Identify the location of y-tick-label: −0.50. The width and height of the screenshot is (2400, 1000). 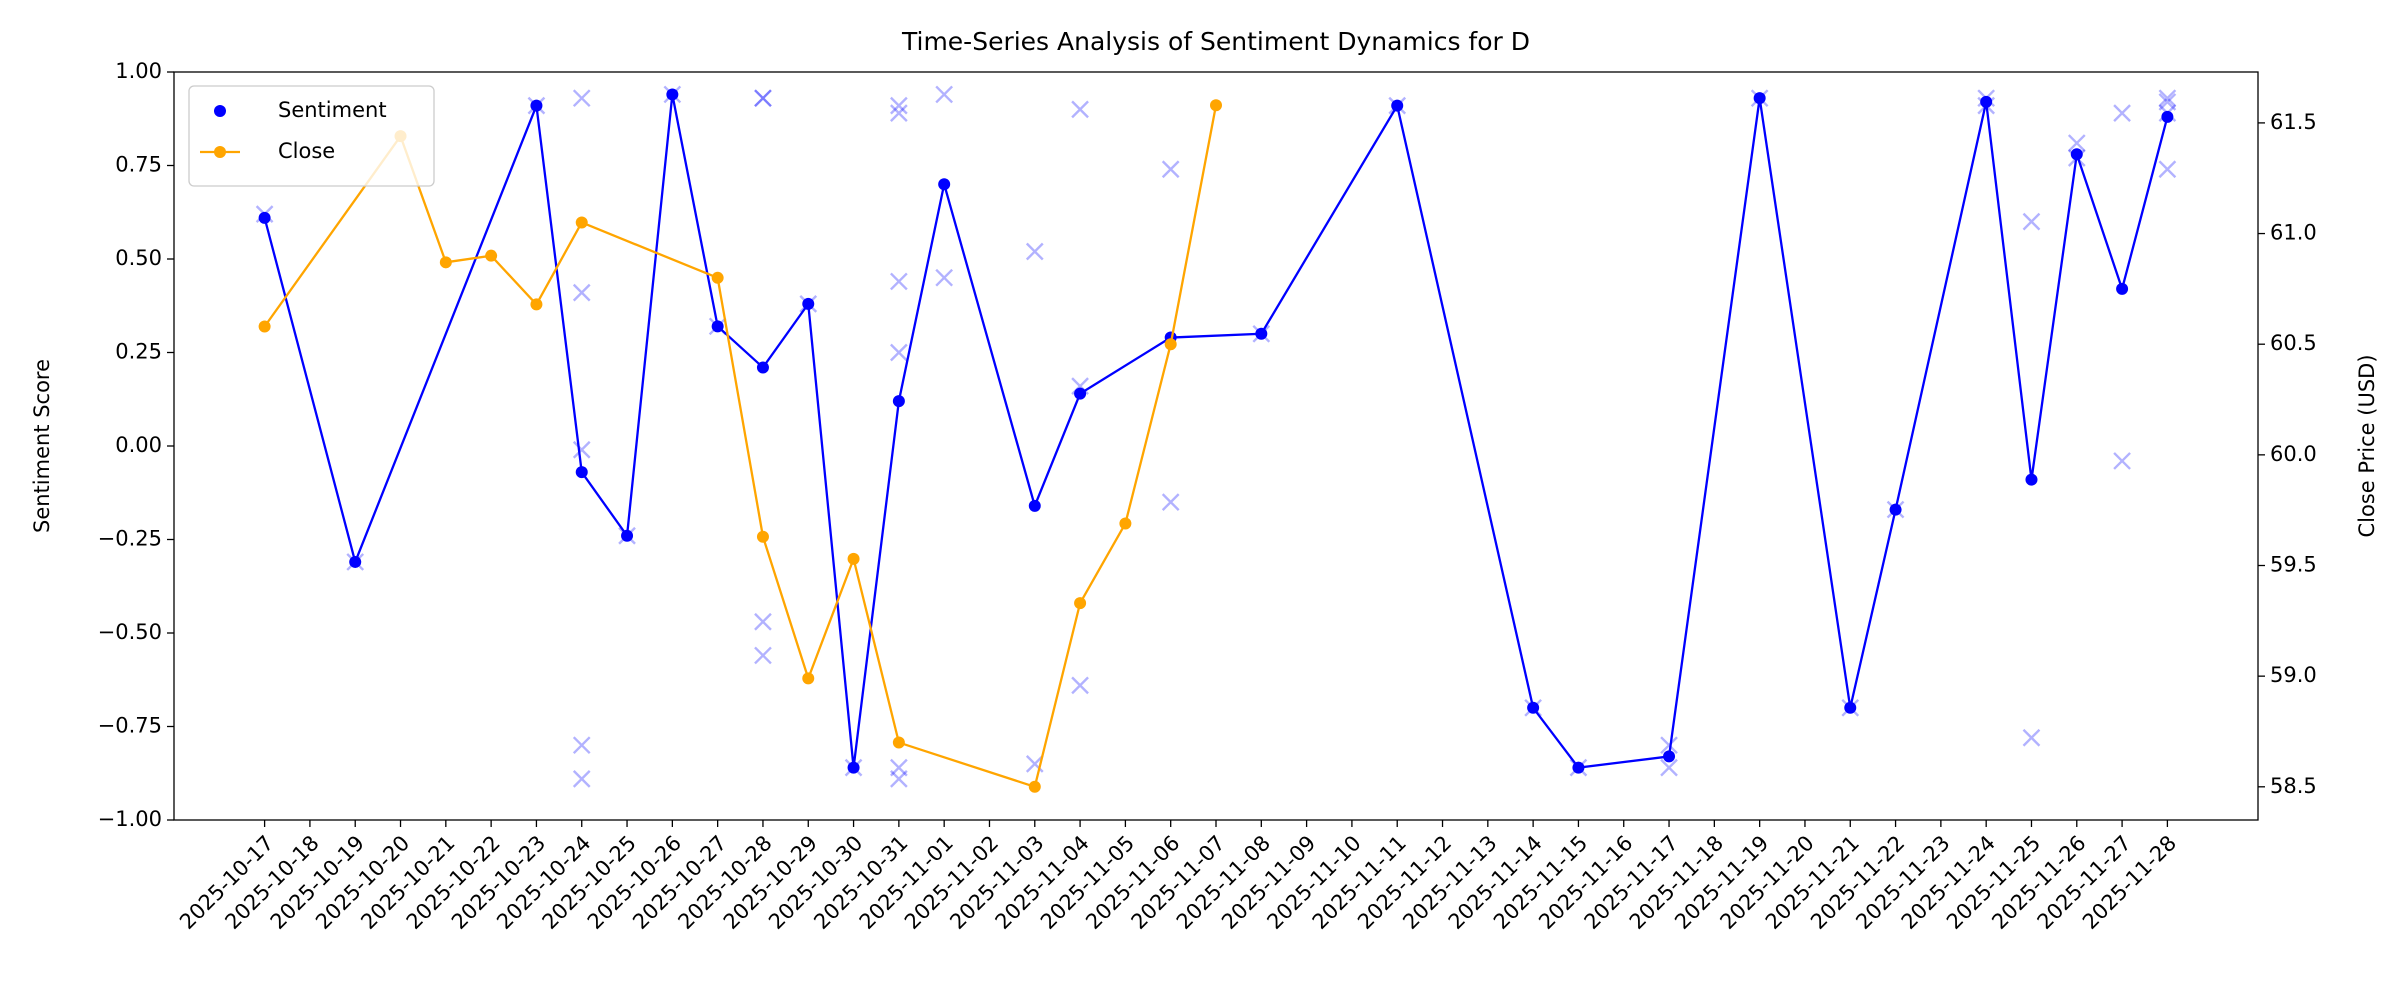
(130, 632).